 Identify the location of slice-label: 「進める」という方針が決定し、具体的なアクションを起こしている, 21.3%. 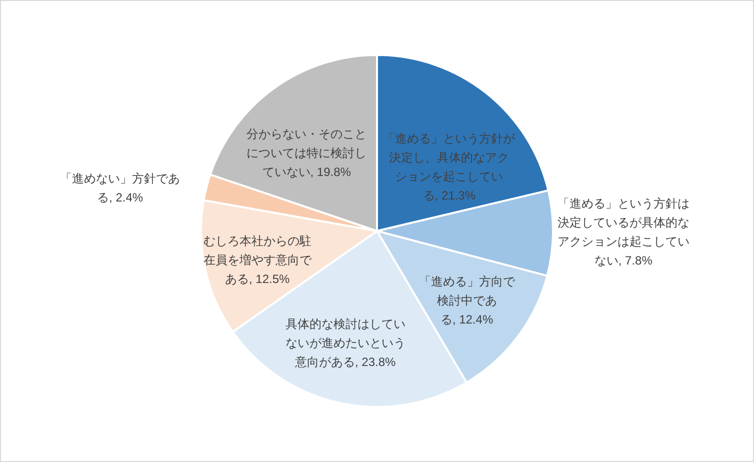
(449, 166).